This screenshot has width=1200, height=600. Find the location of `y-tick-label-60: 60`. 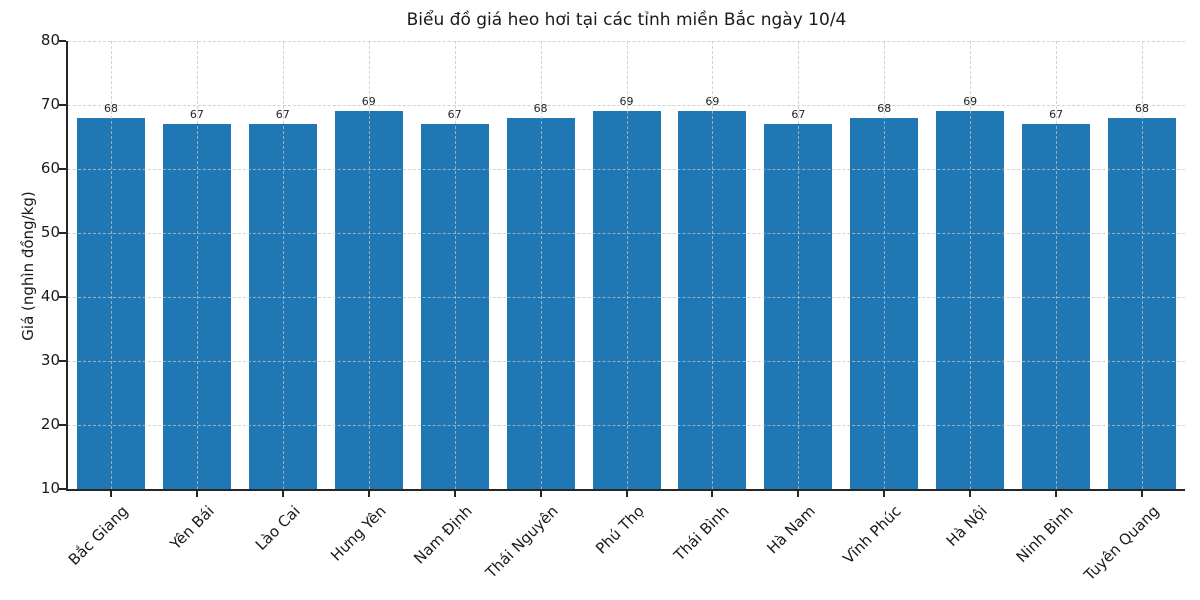

y-tick-label-60: 60 is located at coordinates (50, 168).